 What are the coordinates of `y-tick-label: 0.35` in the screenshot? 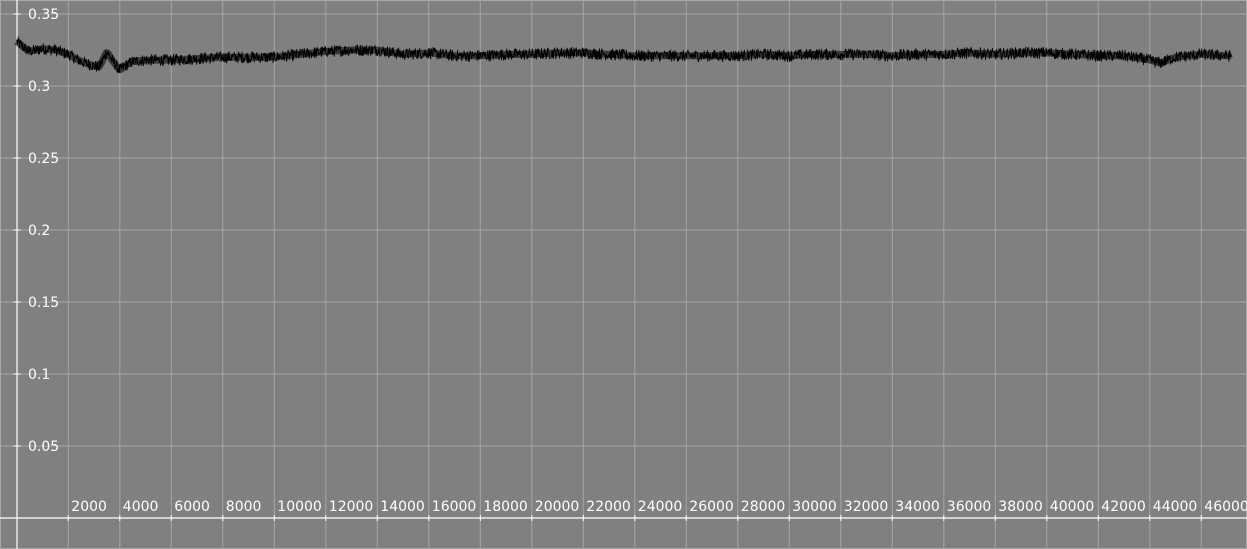 It's located at (43, 15).